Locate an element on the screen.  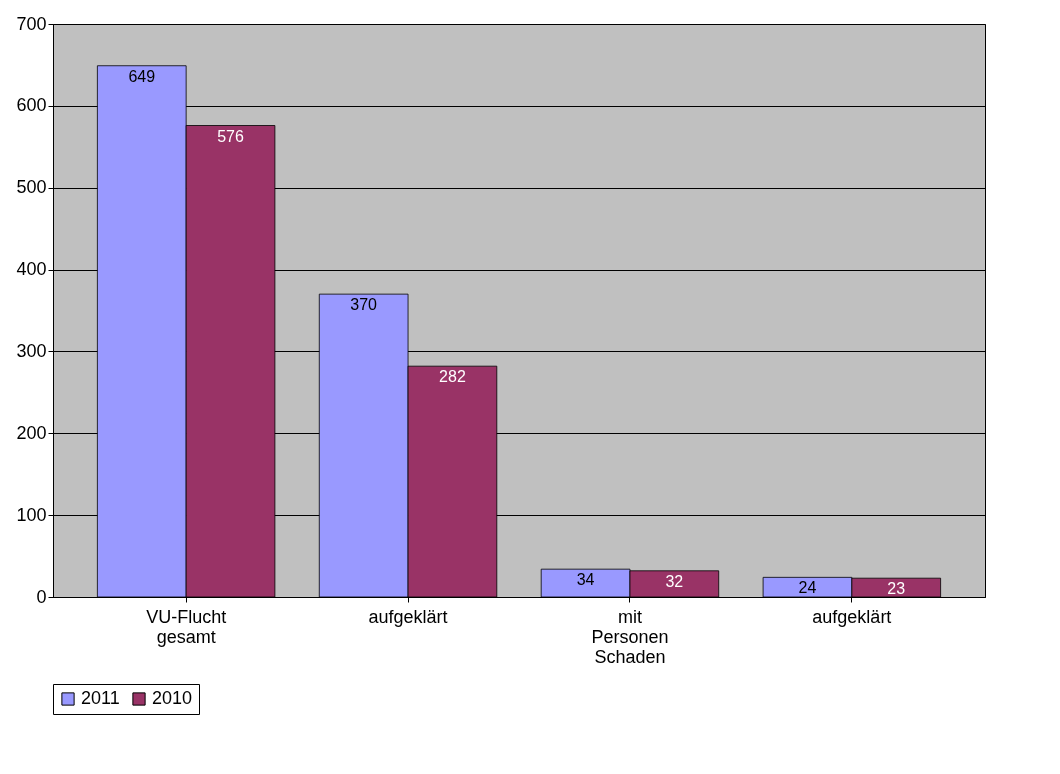
data-label: 282 is located at coordinates (452, 377).